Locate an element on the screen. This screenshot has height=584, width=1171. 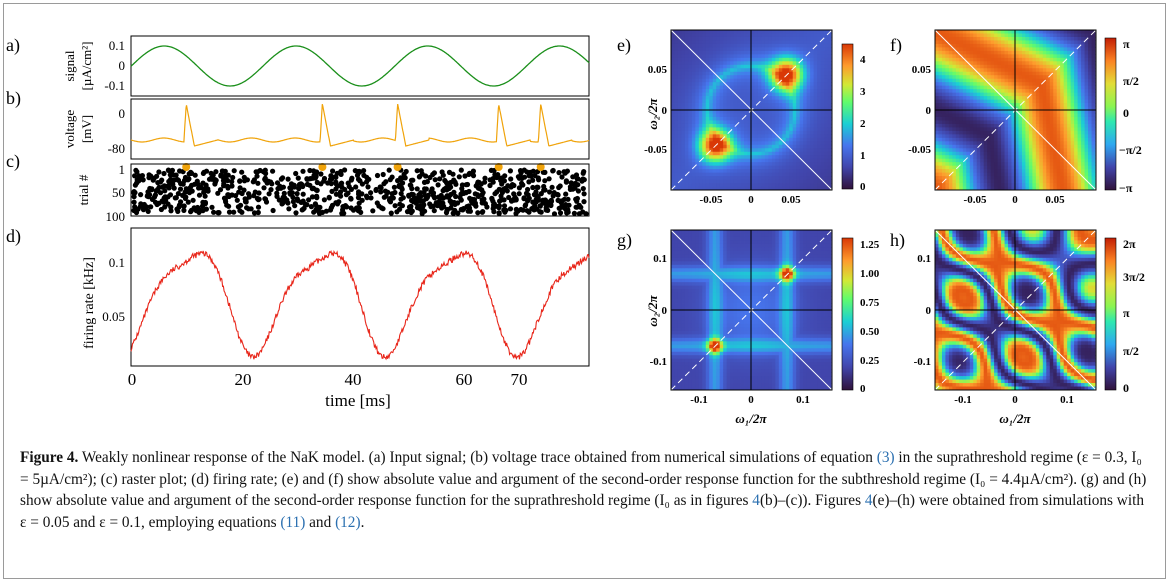
colorbar-tick: 2 is located at coordinates (863, 124).